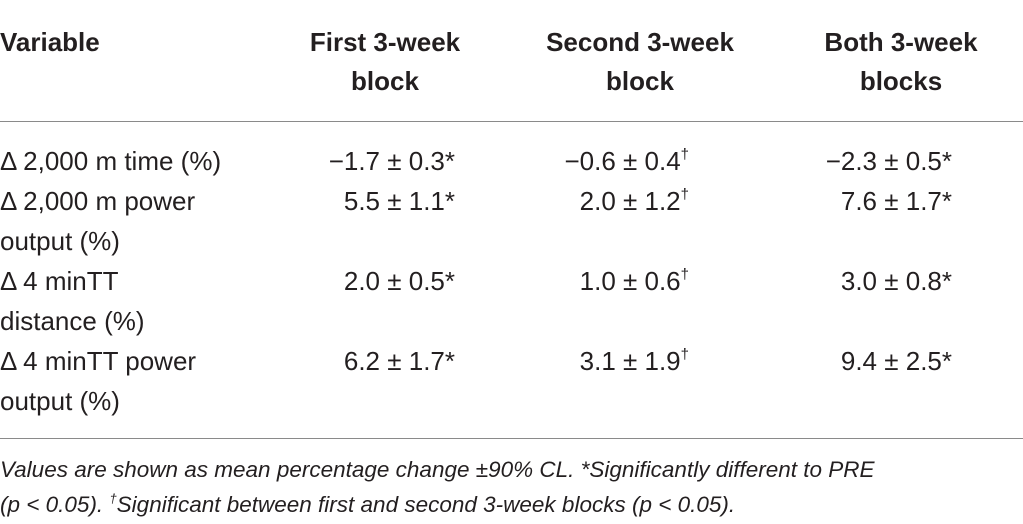  I want to click on row-label: Δ 2,000 m power, so click(98, 201).